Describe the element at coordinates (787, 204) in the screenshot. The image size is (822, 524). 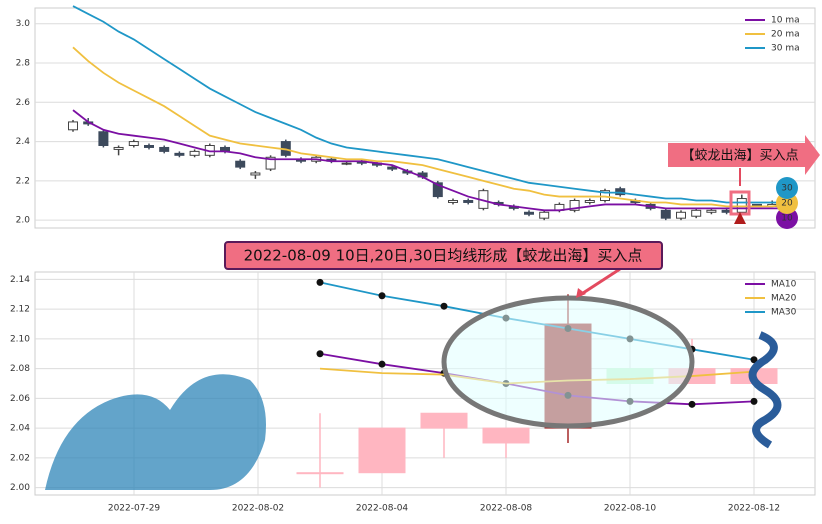
I see `badge-label: 20` at that location.